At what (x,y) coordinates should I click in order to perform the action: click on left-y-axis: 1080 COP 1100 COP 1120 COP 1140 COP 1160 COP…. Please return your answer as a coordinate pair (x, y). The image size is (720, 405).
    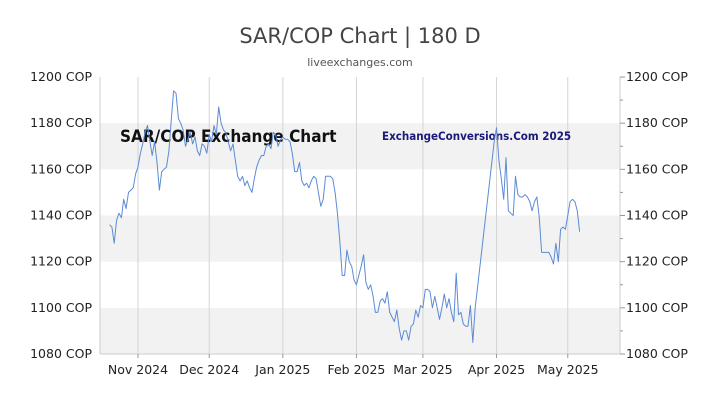
    Looking at the image, I should click on (61, 215).